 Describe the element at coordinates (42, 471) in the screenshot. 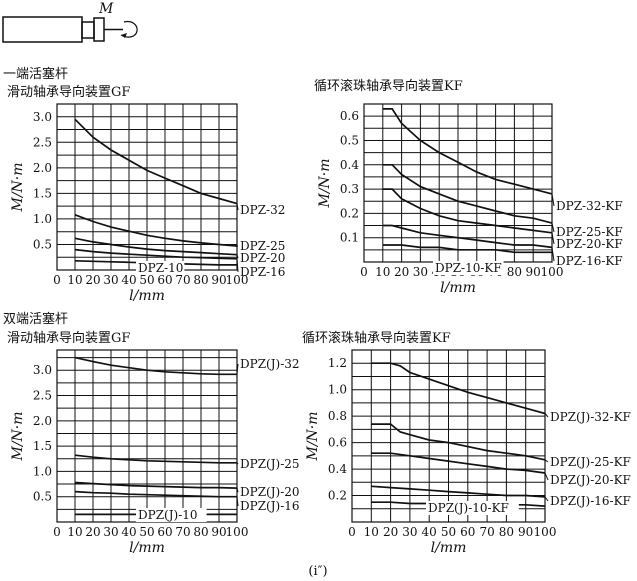

I see `y-tick-label: 1.0` at that location.